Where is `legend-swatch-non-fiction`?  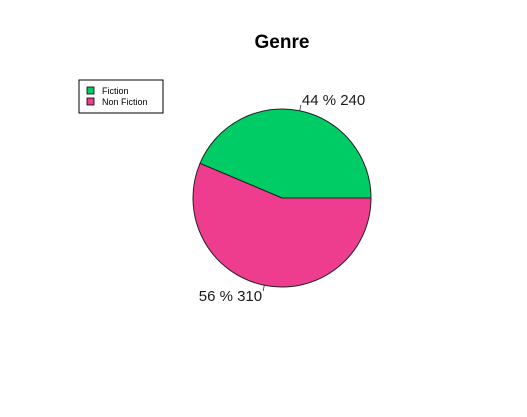
legend-swatch-non-fiction is located at coordinates (90, 101).